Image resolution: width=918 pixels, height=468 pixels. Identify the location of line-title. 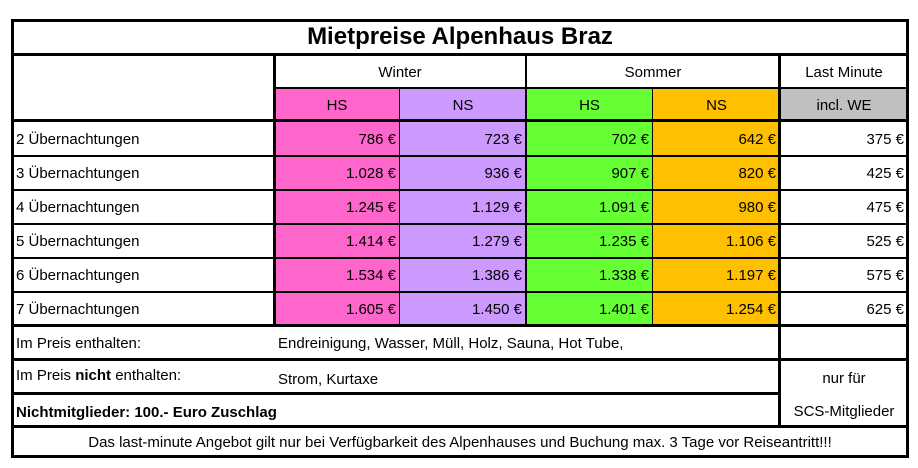
(460, 54).